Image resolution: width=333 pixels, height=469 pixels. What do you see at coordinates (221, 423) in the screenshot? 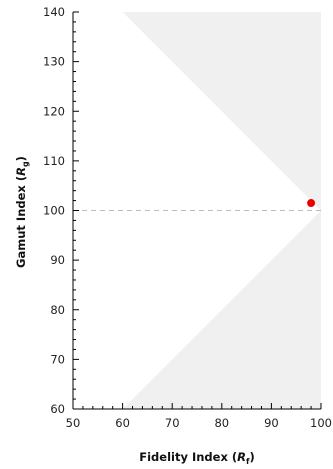
I see `x-tick-label: 80` at bounding box center [221, 423].